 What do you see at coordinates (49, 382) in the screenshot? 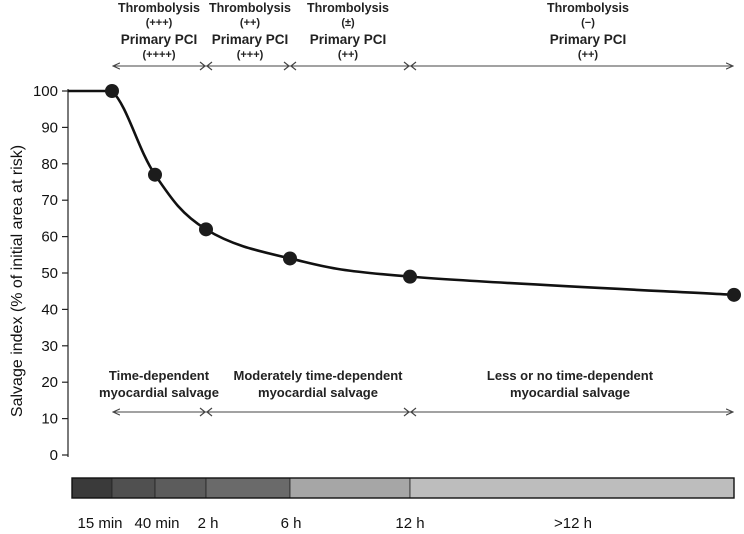
I see `y-tick-label: 20` at bounding box center [49, 382].